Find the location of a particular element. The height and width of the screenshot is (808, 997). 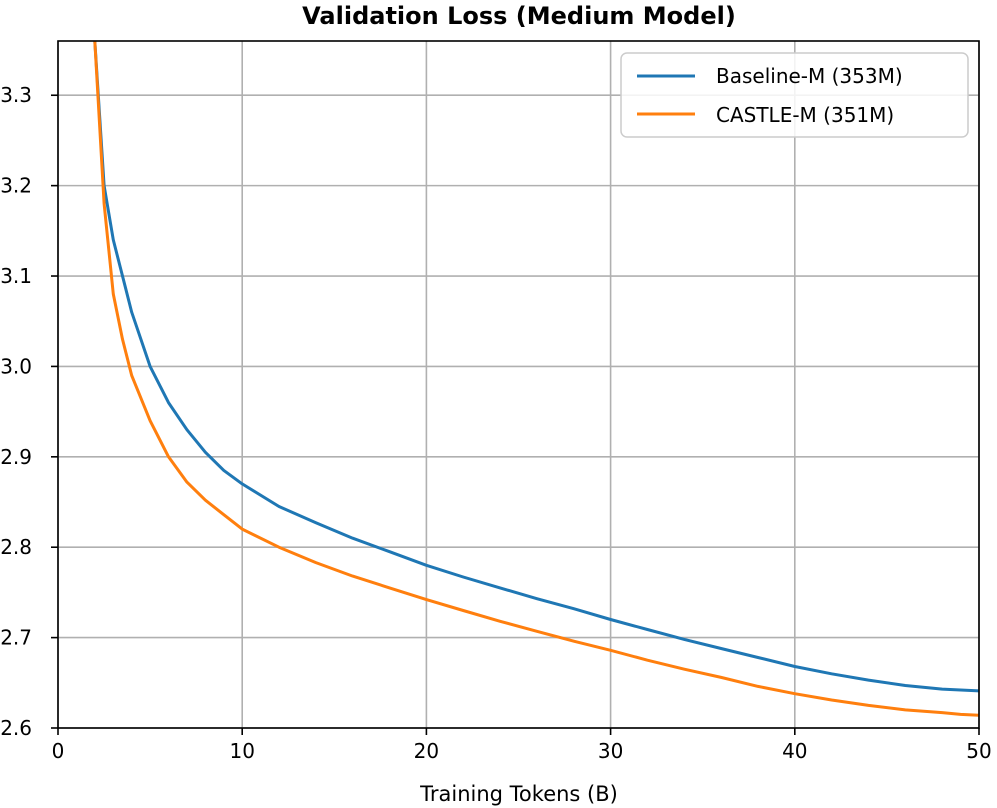

y-tick-label: 3.3 is located at coordinates (16, 95).